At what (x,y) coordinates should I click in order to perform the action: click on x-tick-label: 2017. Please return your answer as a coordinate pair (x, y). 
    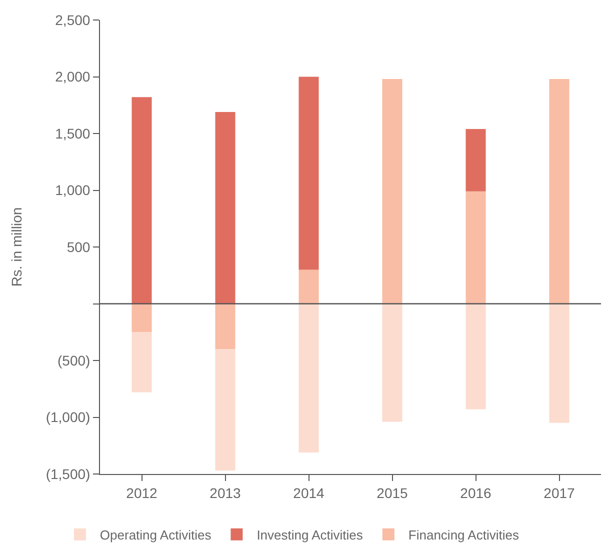
    Looking at the image, I should click on (560, 492).